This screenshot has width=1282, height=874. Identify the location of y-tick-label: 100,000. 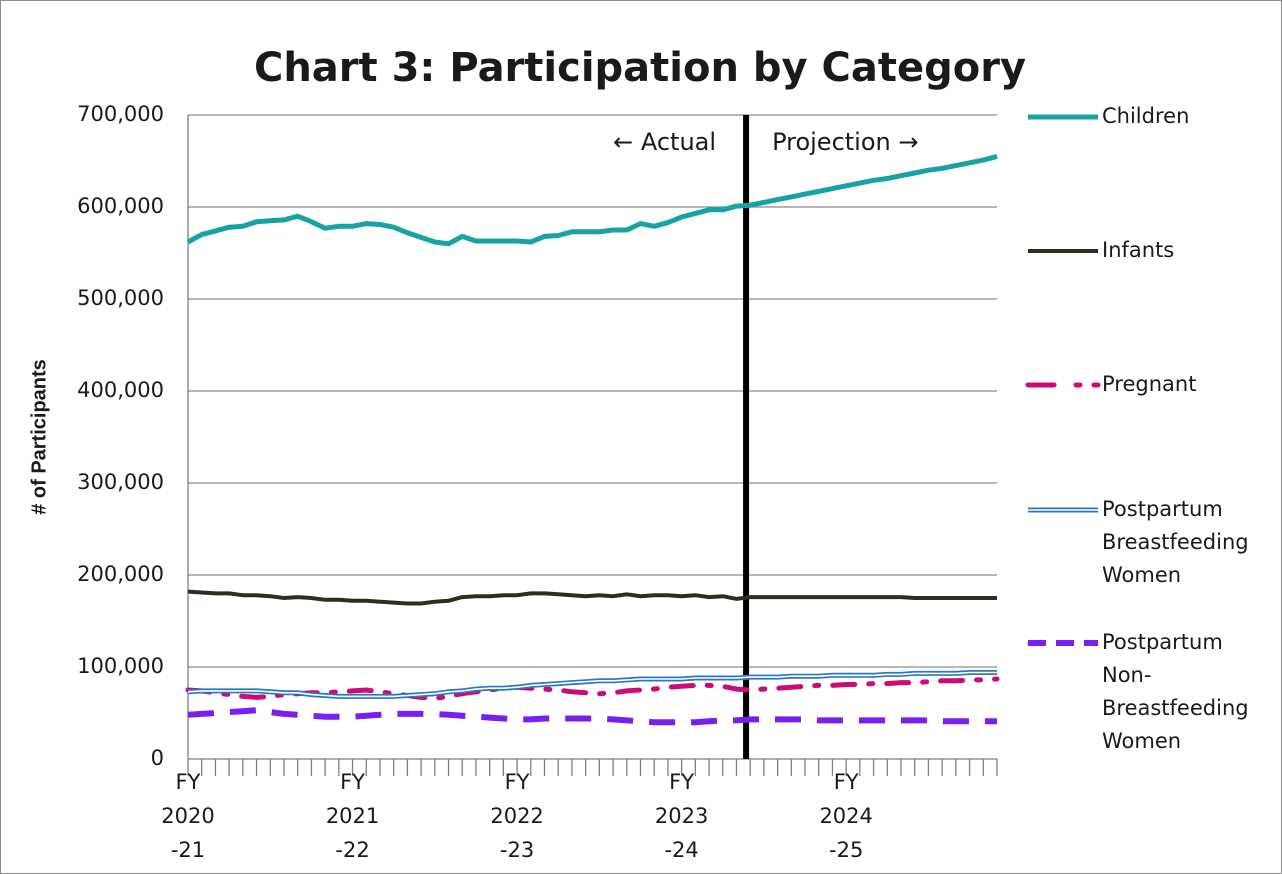
(120, 666).